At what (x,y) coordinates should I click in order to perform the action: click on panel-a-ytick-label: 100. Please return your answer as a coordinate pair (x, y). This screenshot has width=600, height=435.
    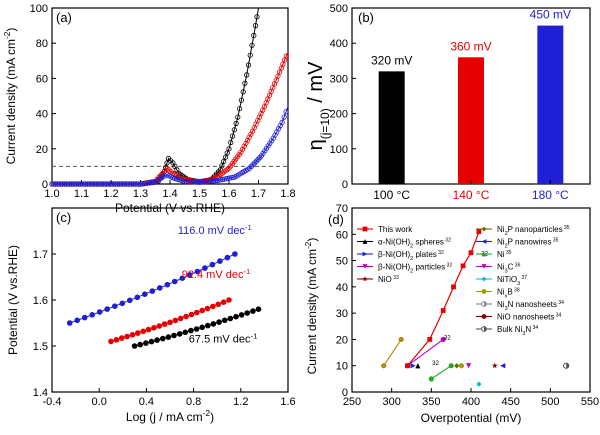
    Looking at the image, I should click on (39, 9).